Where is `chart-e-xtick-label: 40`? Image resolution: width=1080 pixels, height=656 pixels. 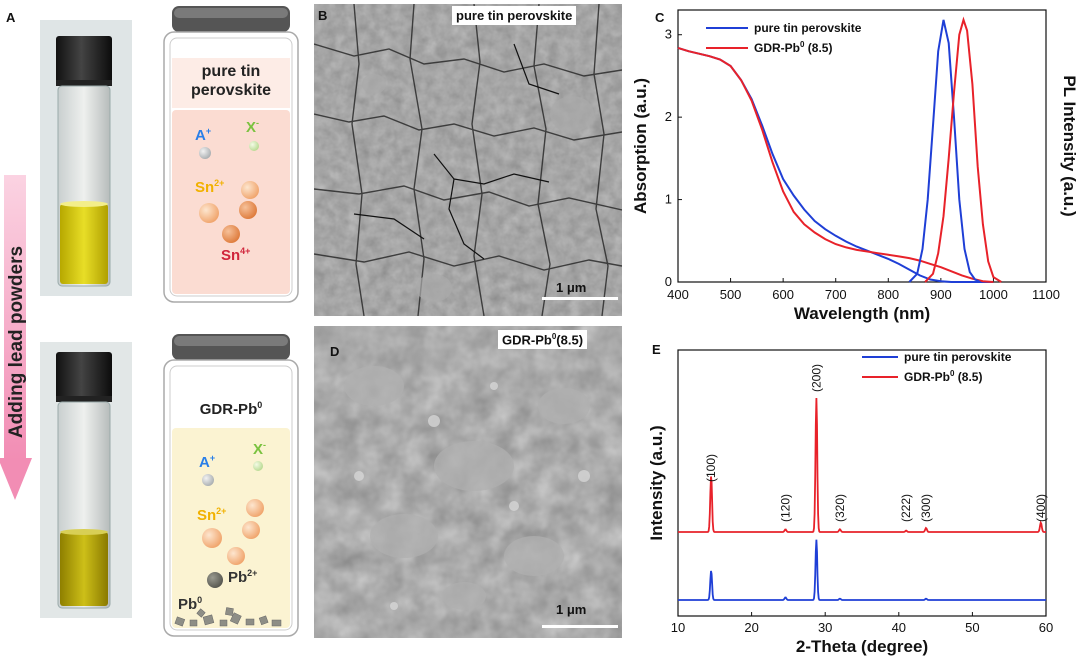 chart-e-xtick-label: 40 is located at coordinates (899, 627).